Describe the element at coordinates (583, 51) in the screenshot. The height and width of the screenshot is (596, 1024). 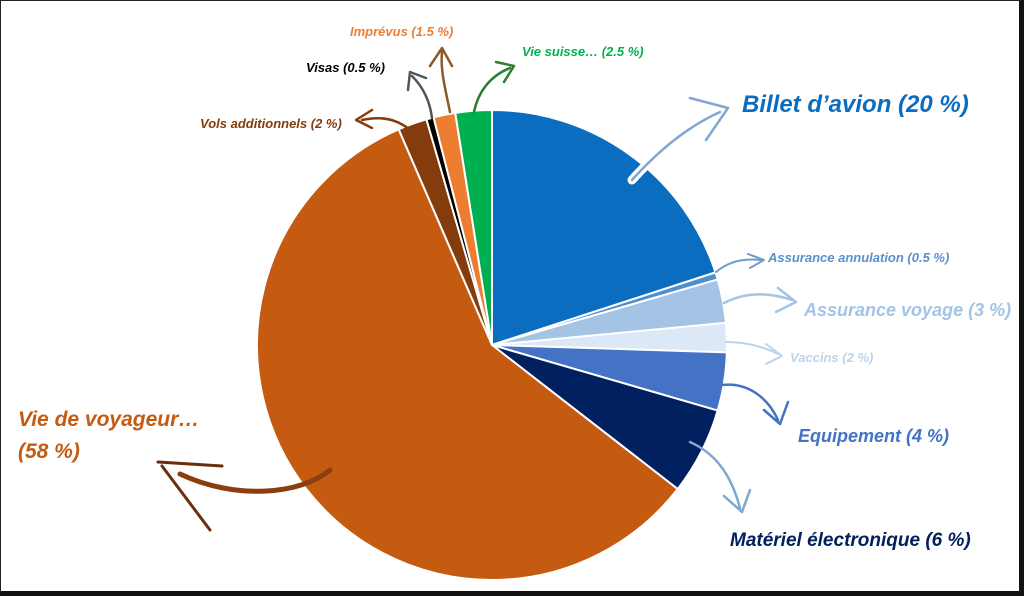
I see `label-vie-suisse: Vie suisse… (2.5 %)` at that location.